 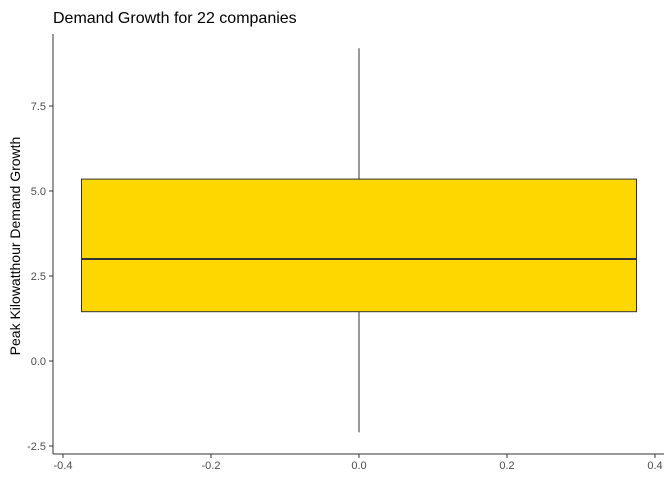 What do you see at coordinates (38, 362) in the screenshot?
I see `y-tick-label: 0.0` at bounding box center [38, 362].